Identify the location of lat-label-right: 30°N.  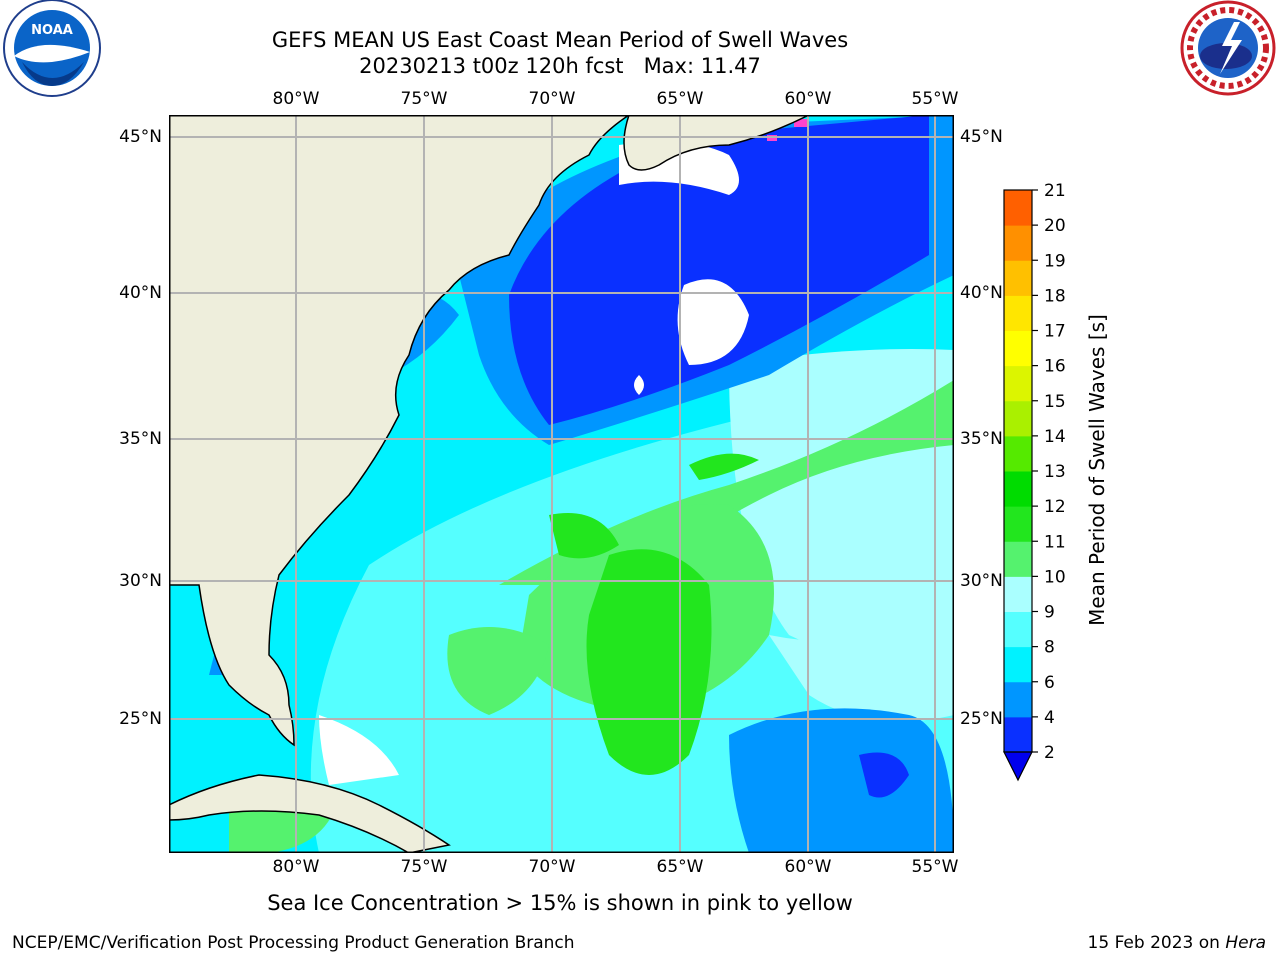
(981, 581).